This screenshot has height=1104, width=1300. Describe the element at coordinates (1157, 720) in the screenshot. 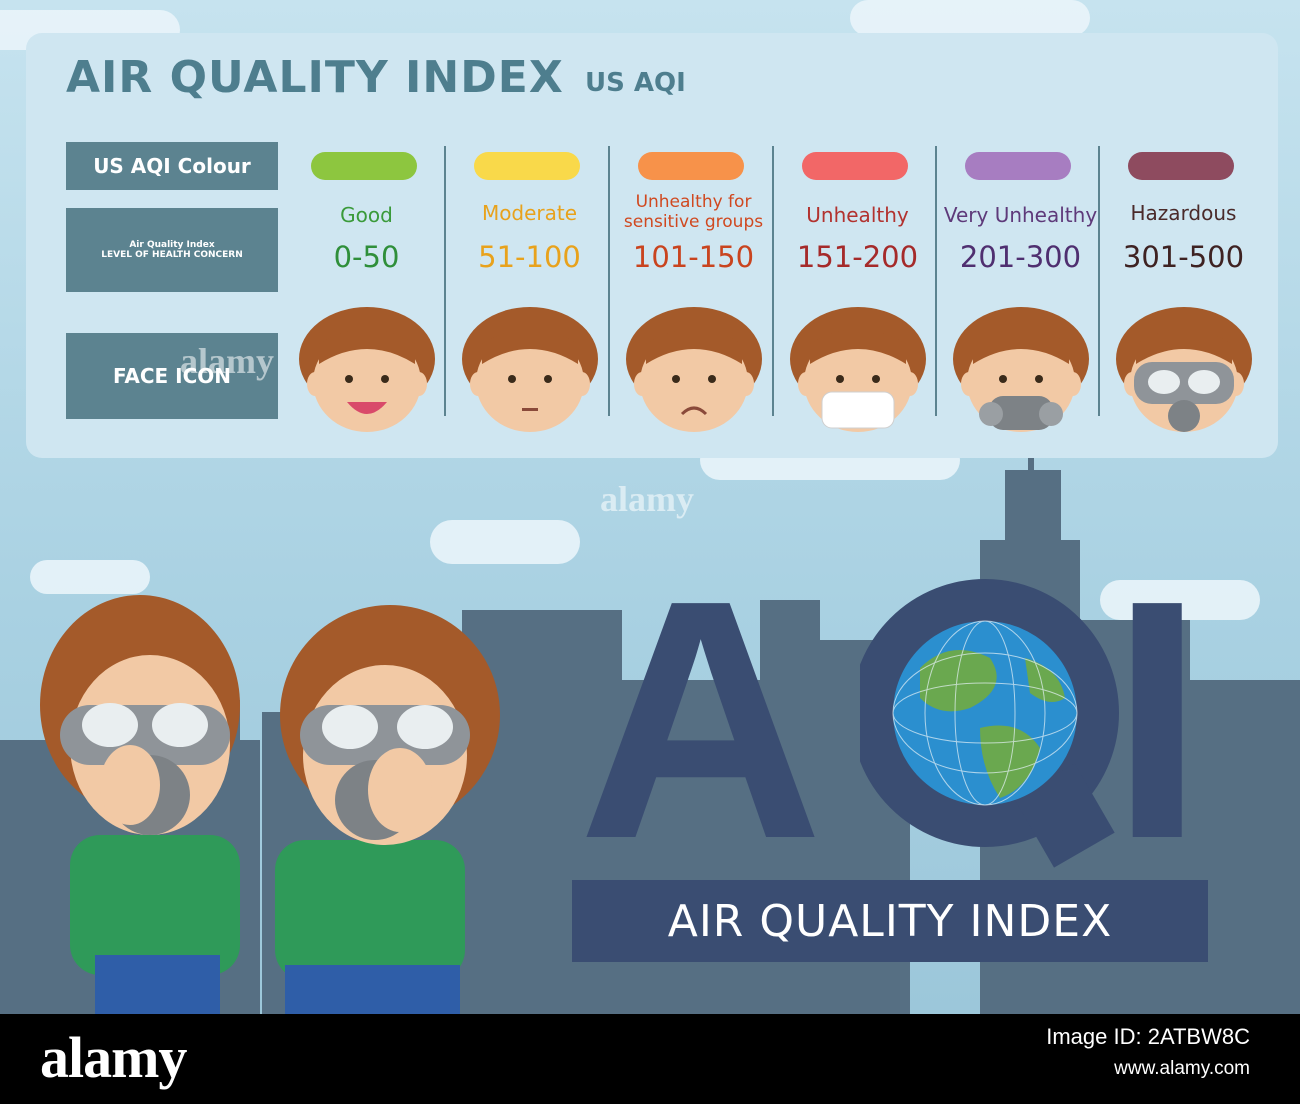

I see `logo-letter-i: I` at that location.